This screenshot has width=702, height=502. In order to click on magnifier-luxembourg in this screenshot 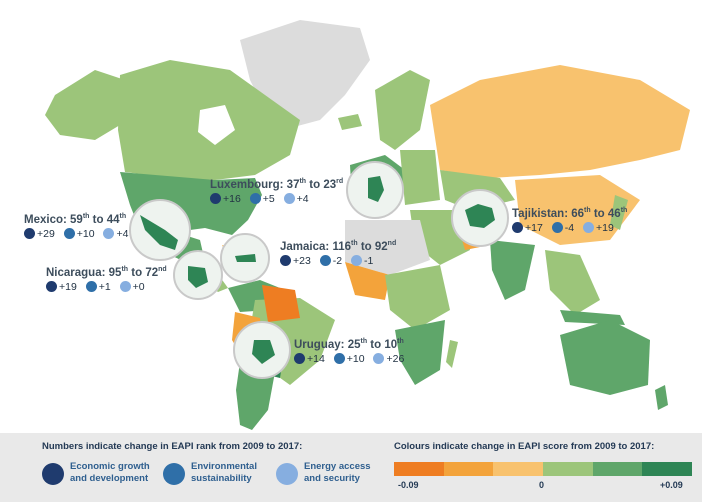, I will do `click(375, 190)`.